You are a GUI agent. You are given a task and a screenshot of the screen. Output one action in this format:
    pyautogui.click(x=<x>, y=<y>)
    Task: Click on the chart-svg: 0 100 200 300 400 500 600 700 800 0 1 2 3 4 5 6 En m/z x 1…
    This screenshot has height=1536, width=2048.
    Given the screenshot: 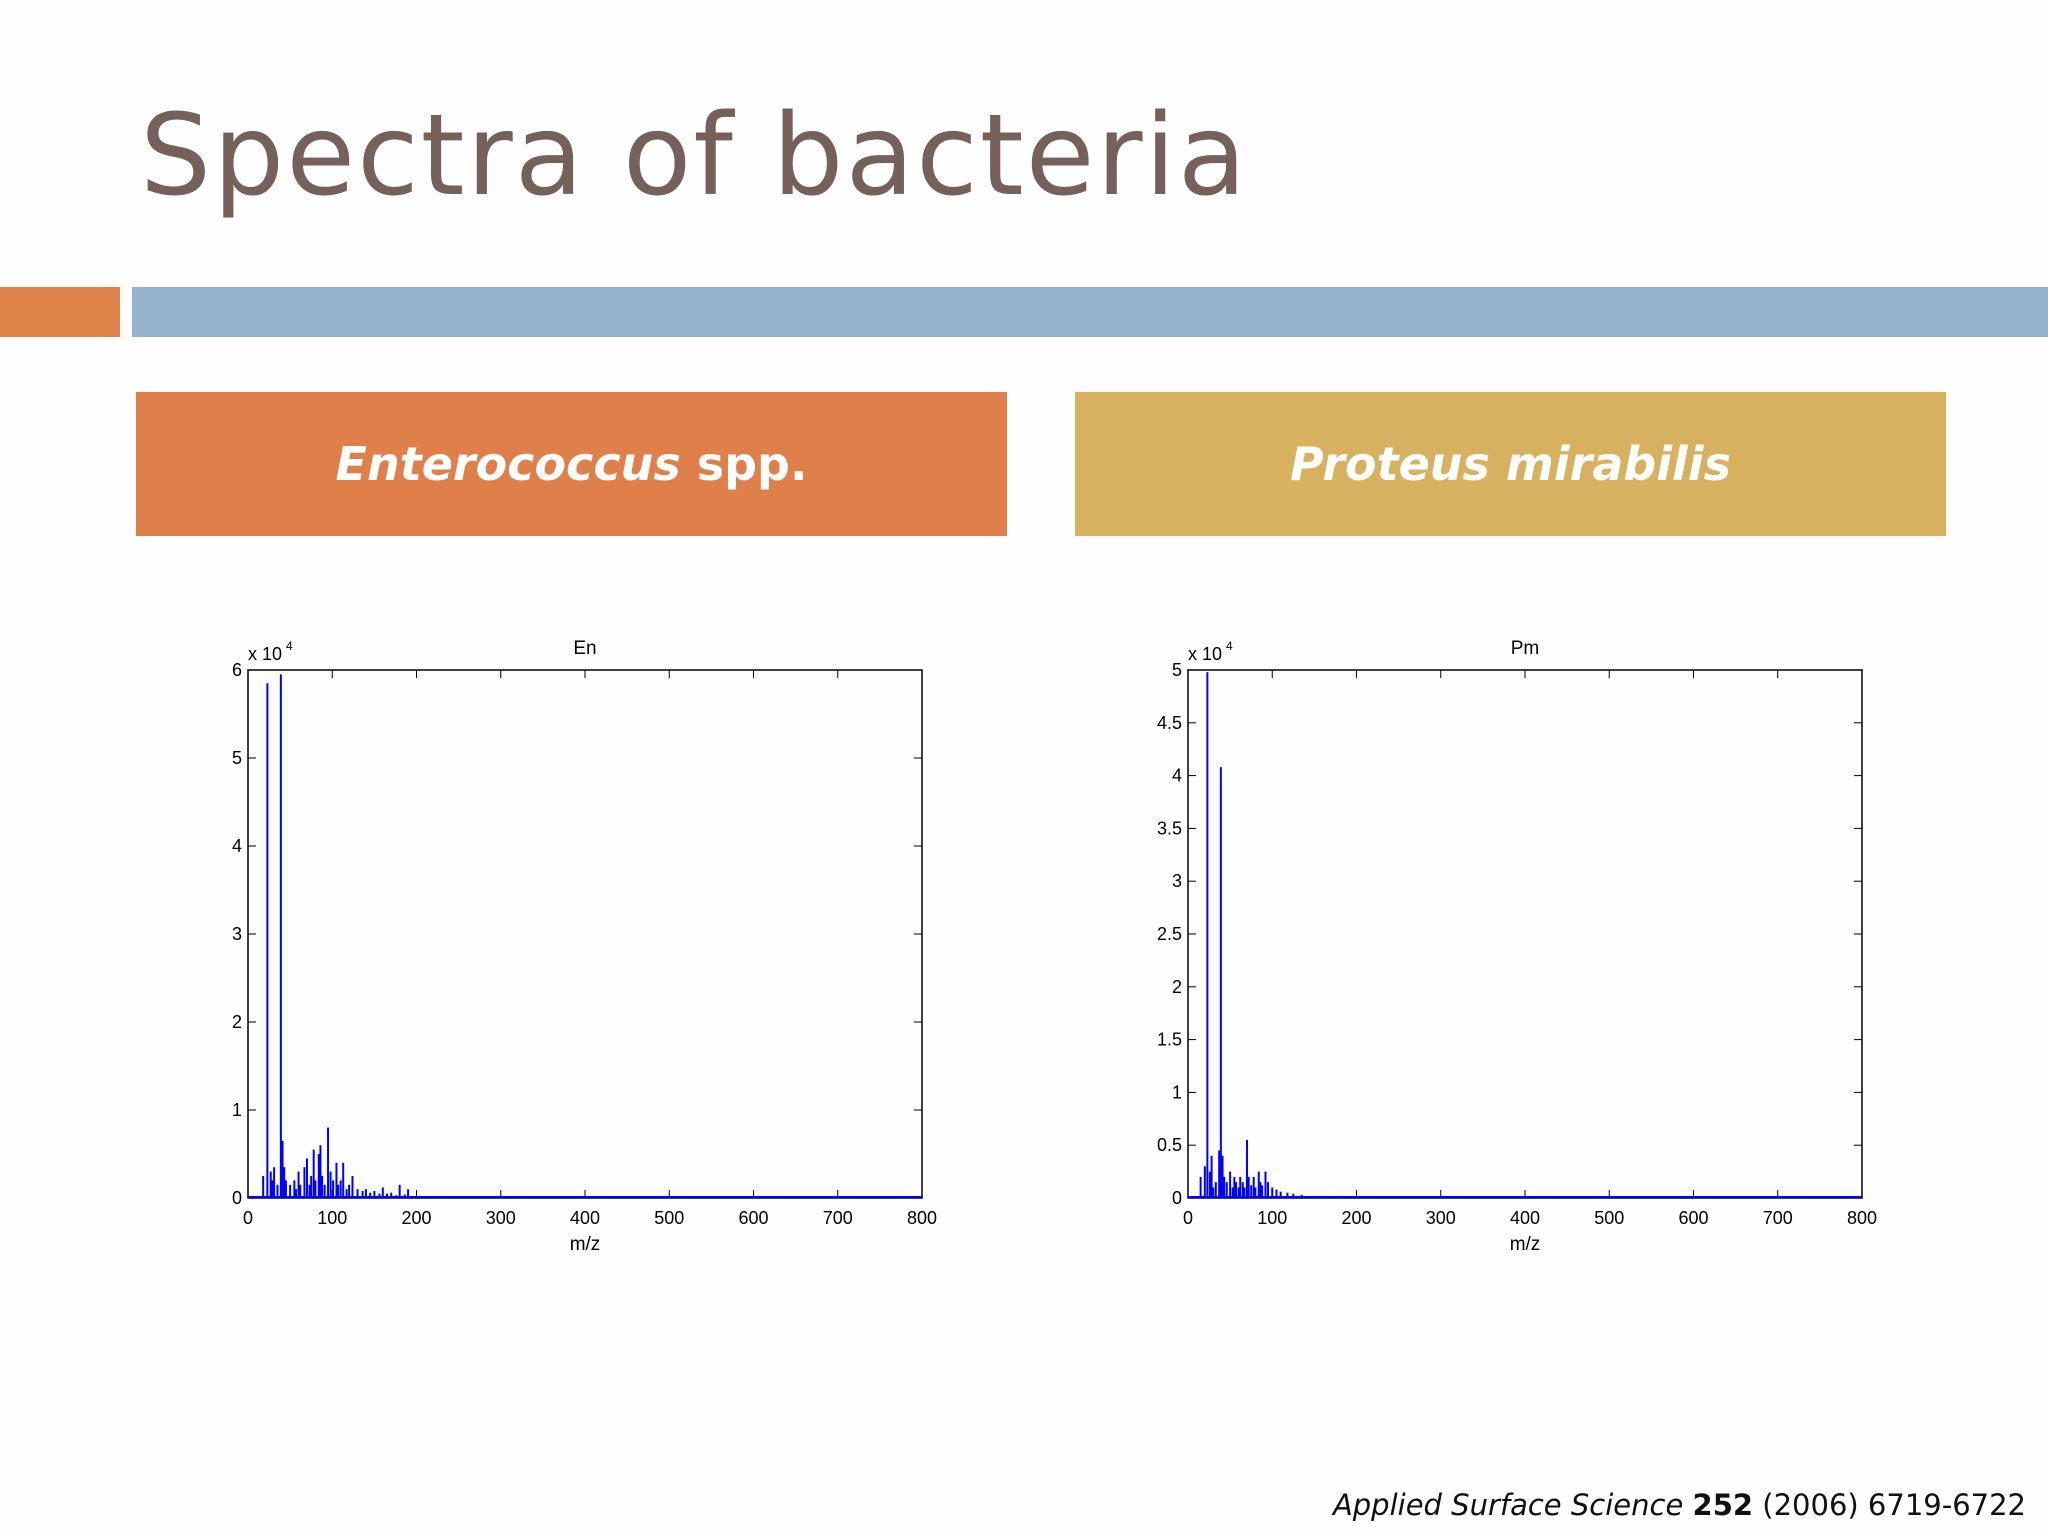 What is the action you would take?
    pyautogui.click(x=584, y=946)
    